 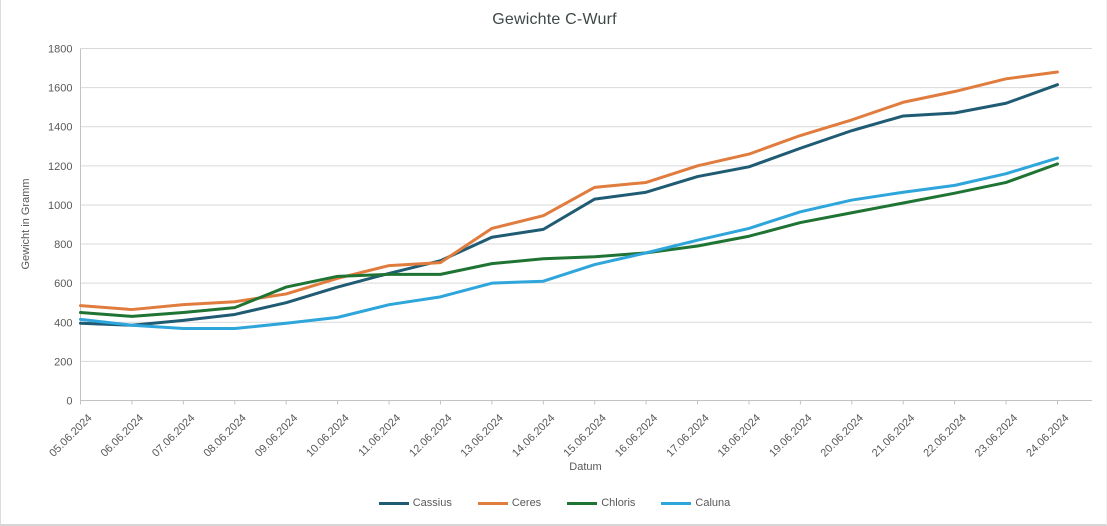 I want to click on legend-label: Chloris, so click(x=618, y=503).